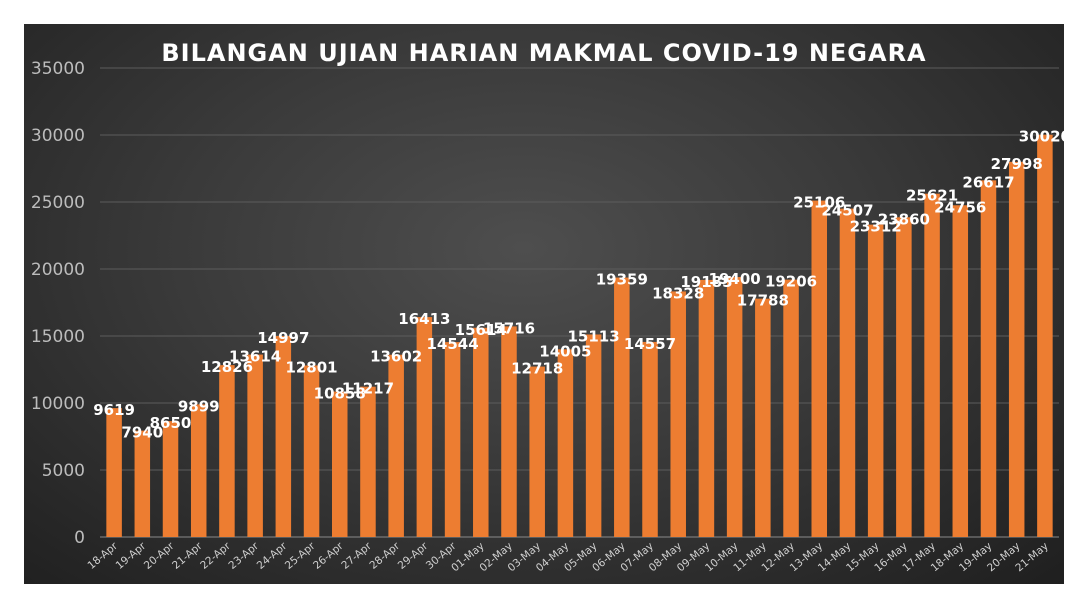  What do you see at coordinates (1041, 137) in the screenshot?
I see `data-label: 30020` at bounding box center [1041, 137].